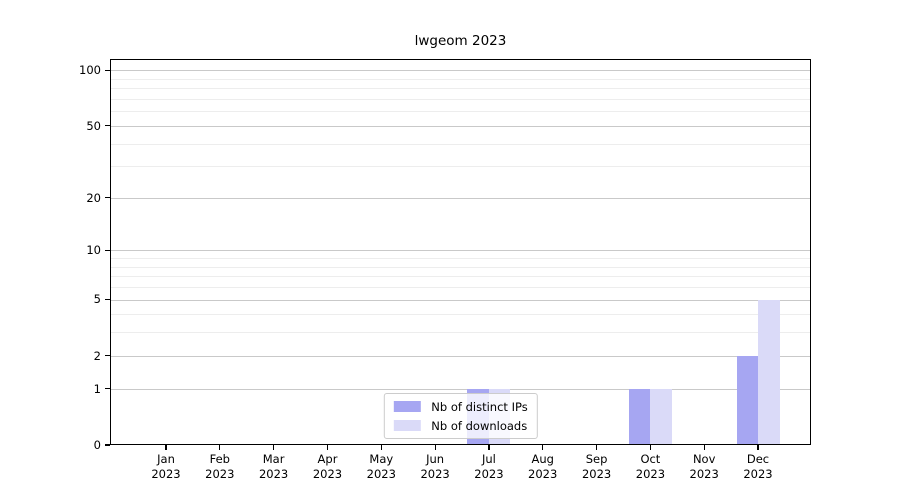 The image size is (900, 500). Describe the element at coordinates (97, 299) in the screenshot. I see `y-tick-label: 5` at that location.